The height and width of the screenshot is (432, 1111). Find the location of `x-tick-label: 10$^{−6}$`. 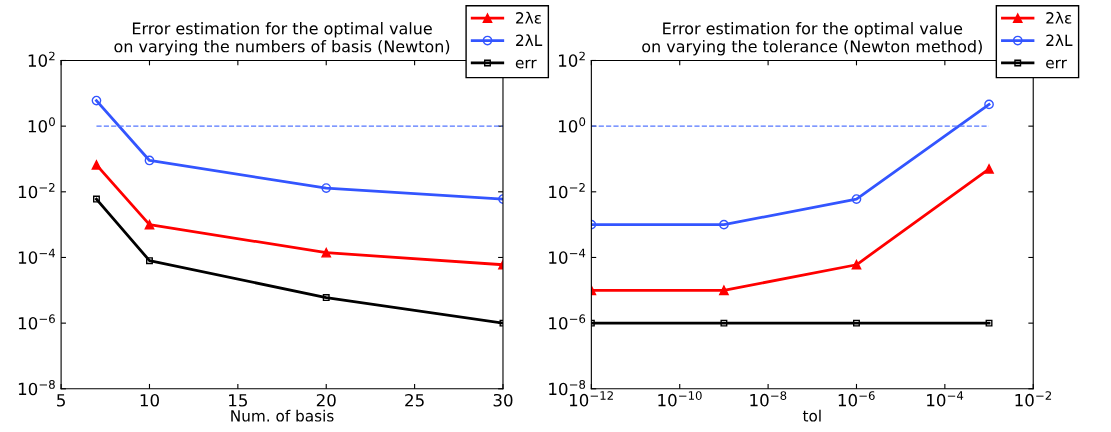

x-tick-label: 10$^{−6}$ is located at coordinates (856, 399).